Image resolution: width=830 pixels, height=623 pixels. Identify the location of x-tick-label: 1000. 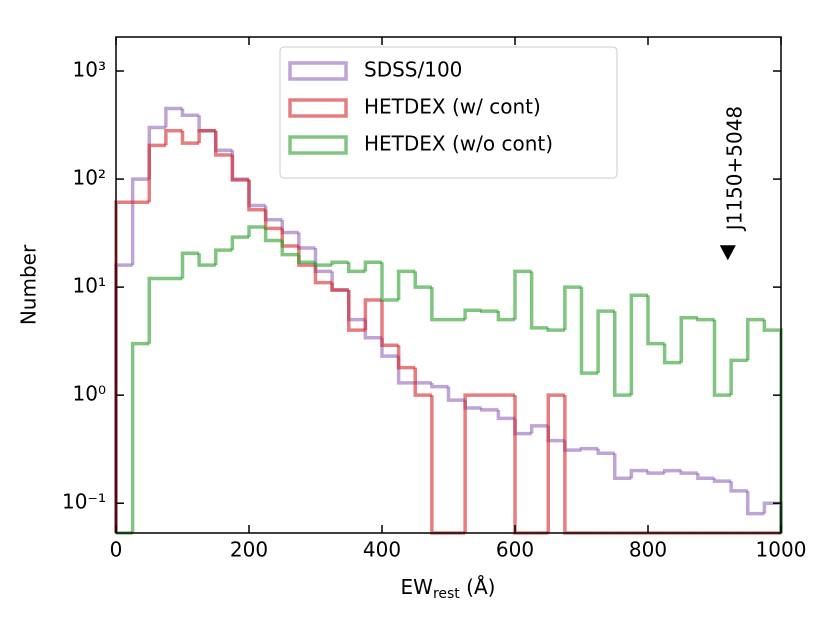
(781, 550).